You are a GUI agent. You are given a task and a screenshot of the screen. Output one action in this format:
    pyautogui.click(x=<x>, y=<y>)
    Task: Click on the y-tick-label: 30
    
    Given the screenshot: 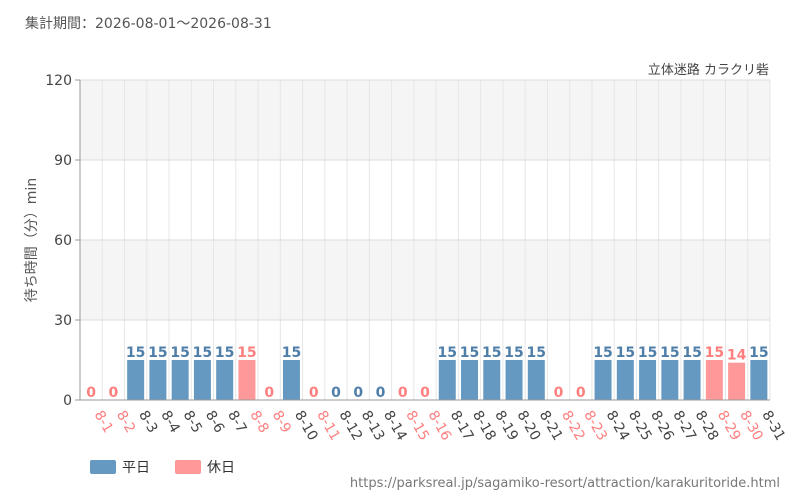 What is the action you would take?
    pyautogui.click(x=63, y=321)
    